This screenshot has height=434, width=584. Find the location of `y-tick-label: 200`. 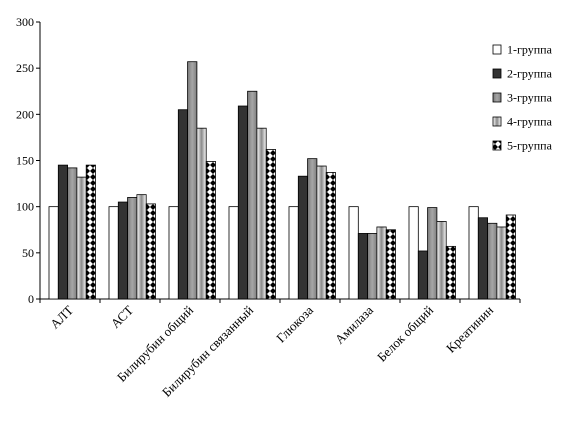

y-tick-label: 200 is located at coordinates (25, 114).